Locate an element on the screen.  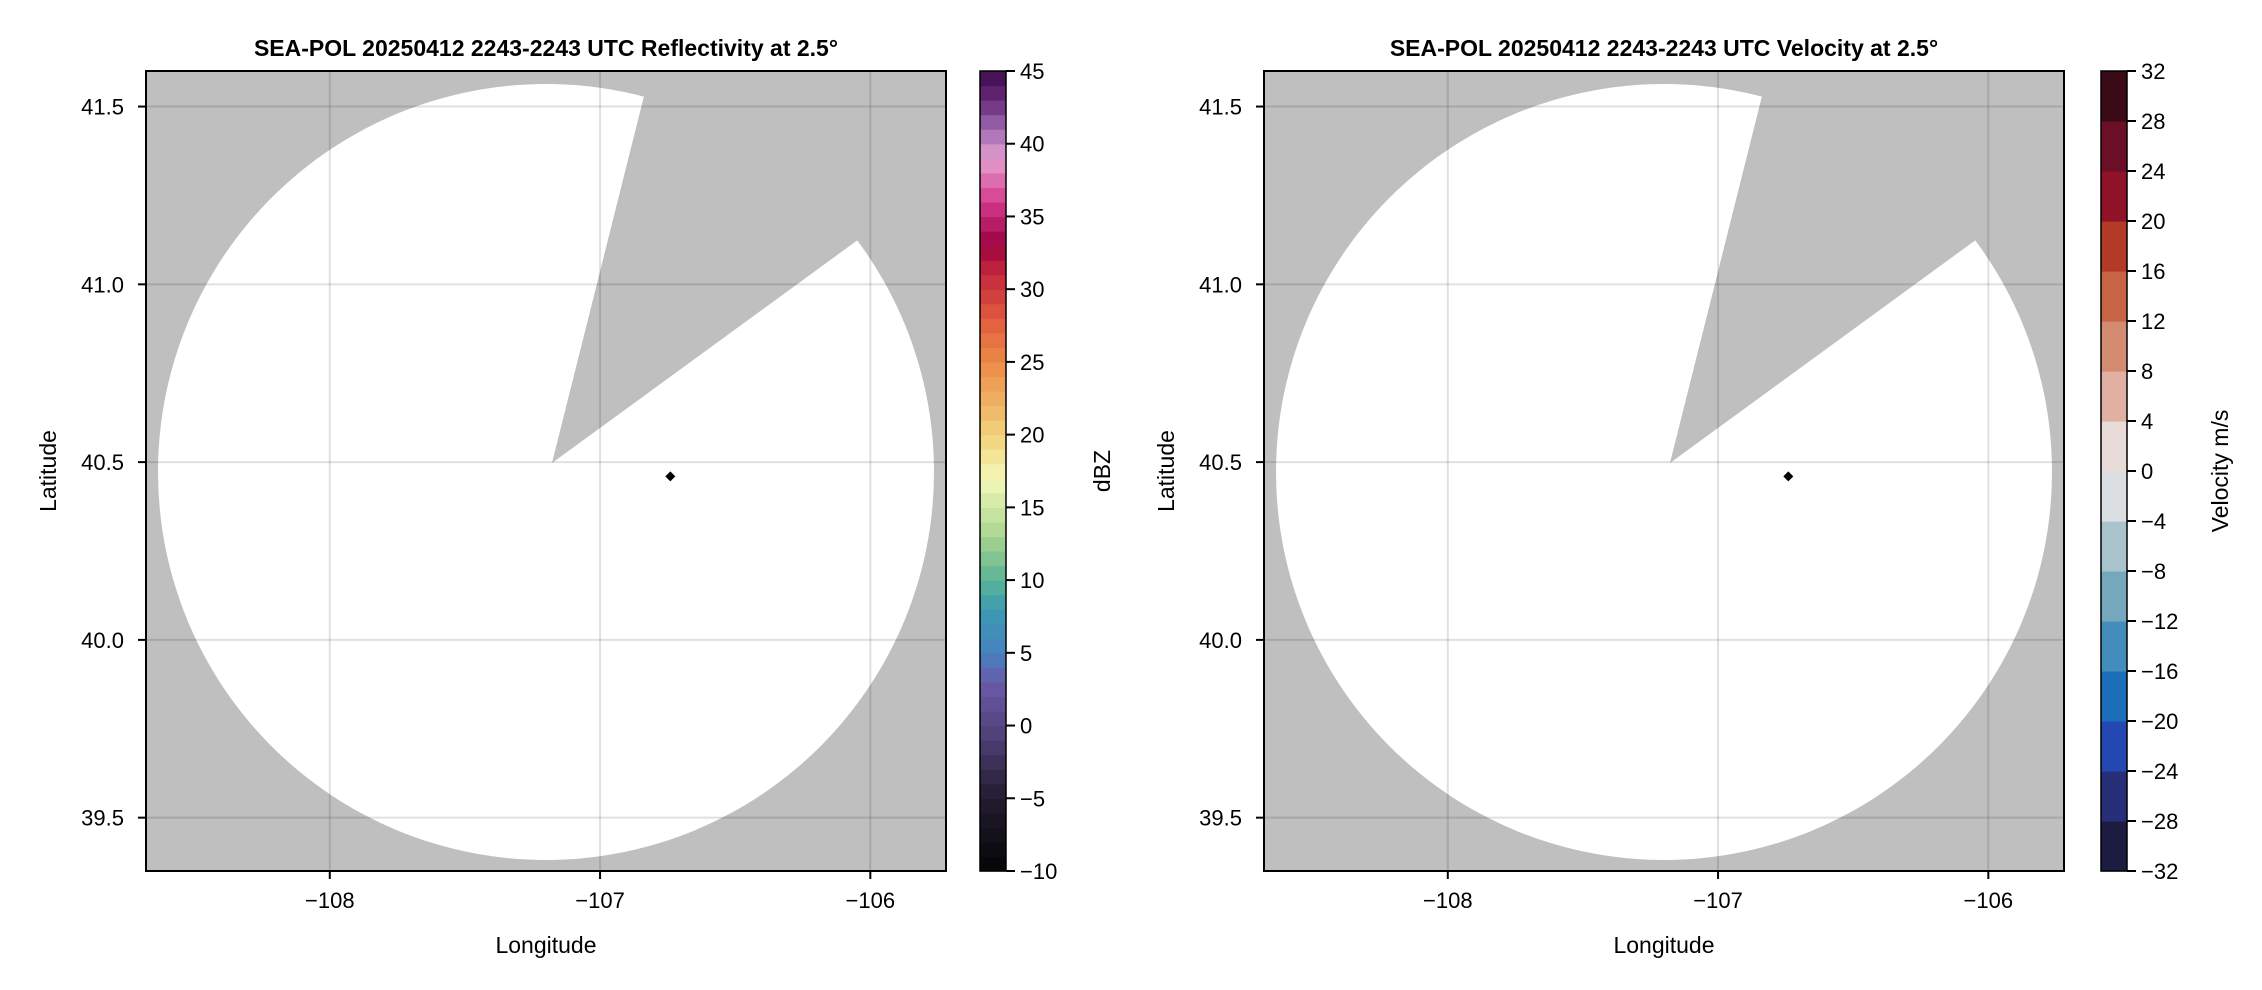
colorbar-tick-label: 16 is located at coordinates (2153, 271).